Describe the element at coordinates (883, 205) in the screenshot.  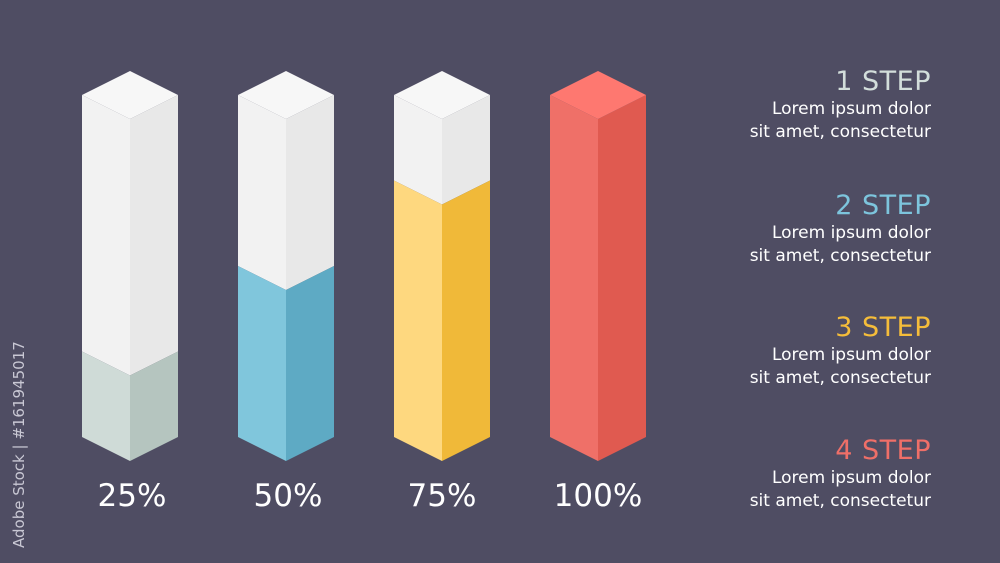
I see `step-title: 2 STEP` at that location.